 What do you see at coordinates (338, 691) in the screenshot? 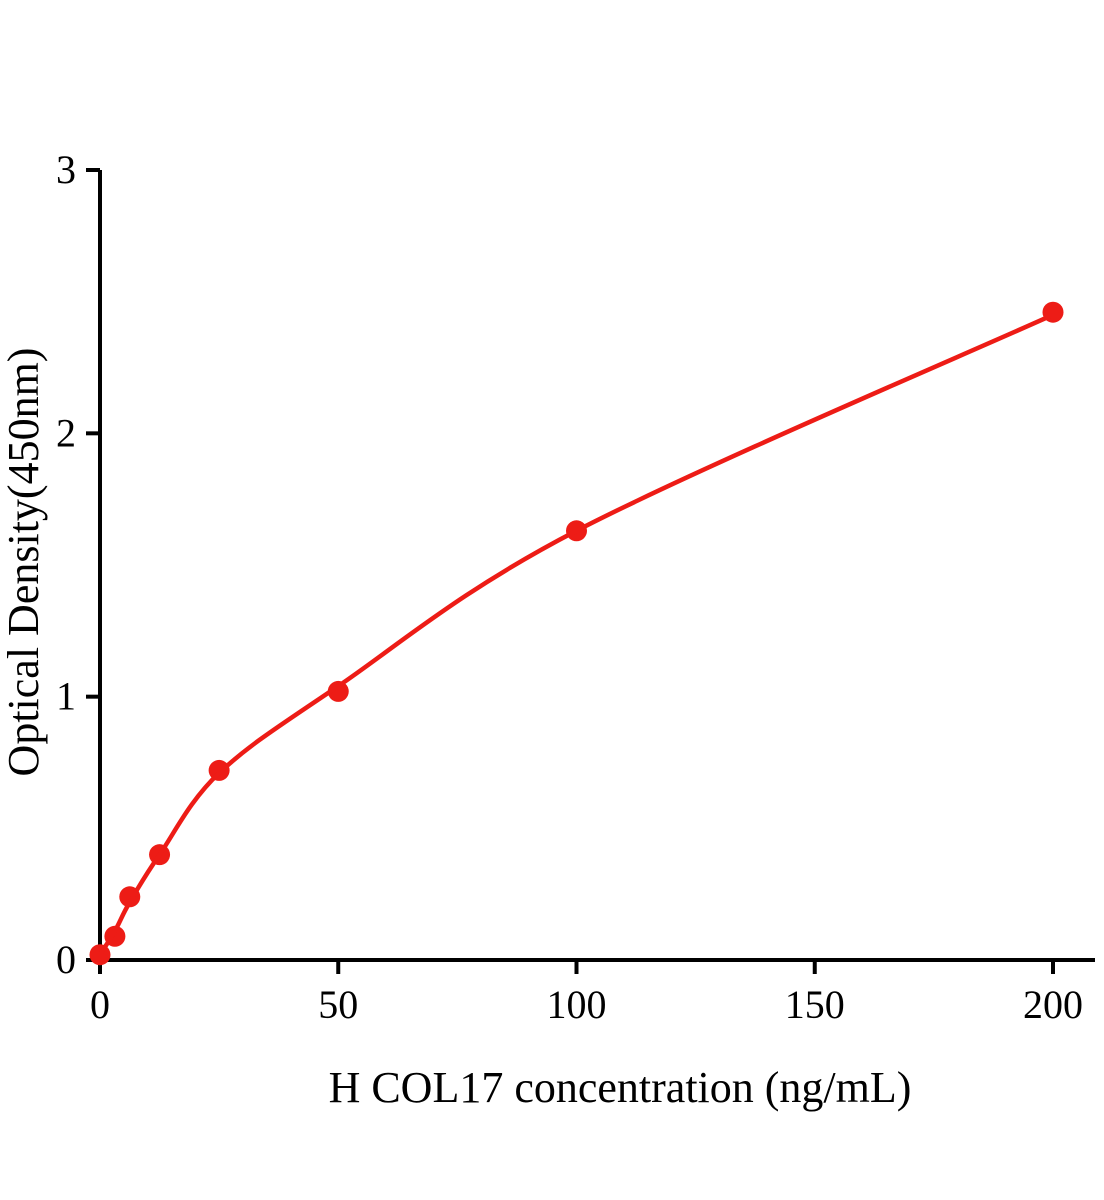
I see `data-point` at bounding box center [338, 691].